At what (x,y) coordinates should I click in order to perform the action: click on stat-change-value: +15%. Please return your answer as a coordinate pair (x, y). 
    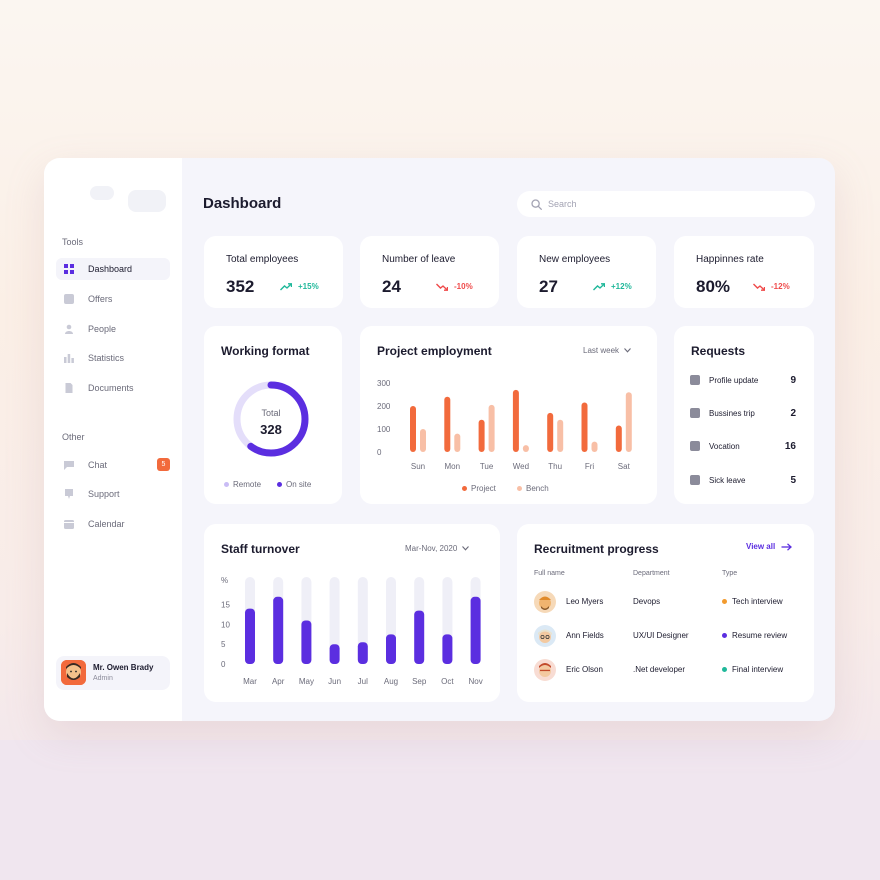
    Looking at the image, I should click on (308, 286).